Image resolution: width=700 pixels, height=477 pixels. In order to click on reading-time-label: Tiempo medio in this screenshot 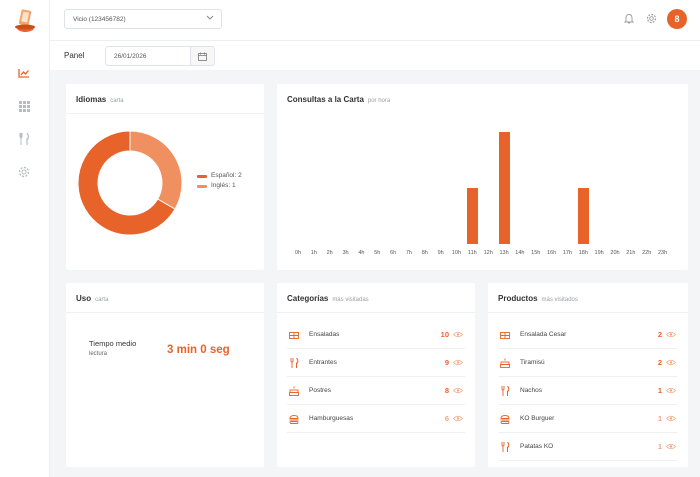, I will do `click(113, 343)`.